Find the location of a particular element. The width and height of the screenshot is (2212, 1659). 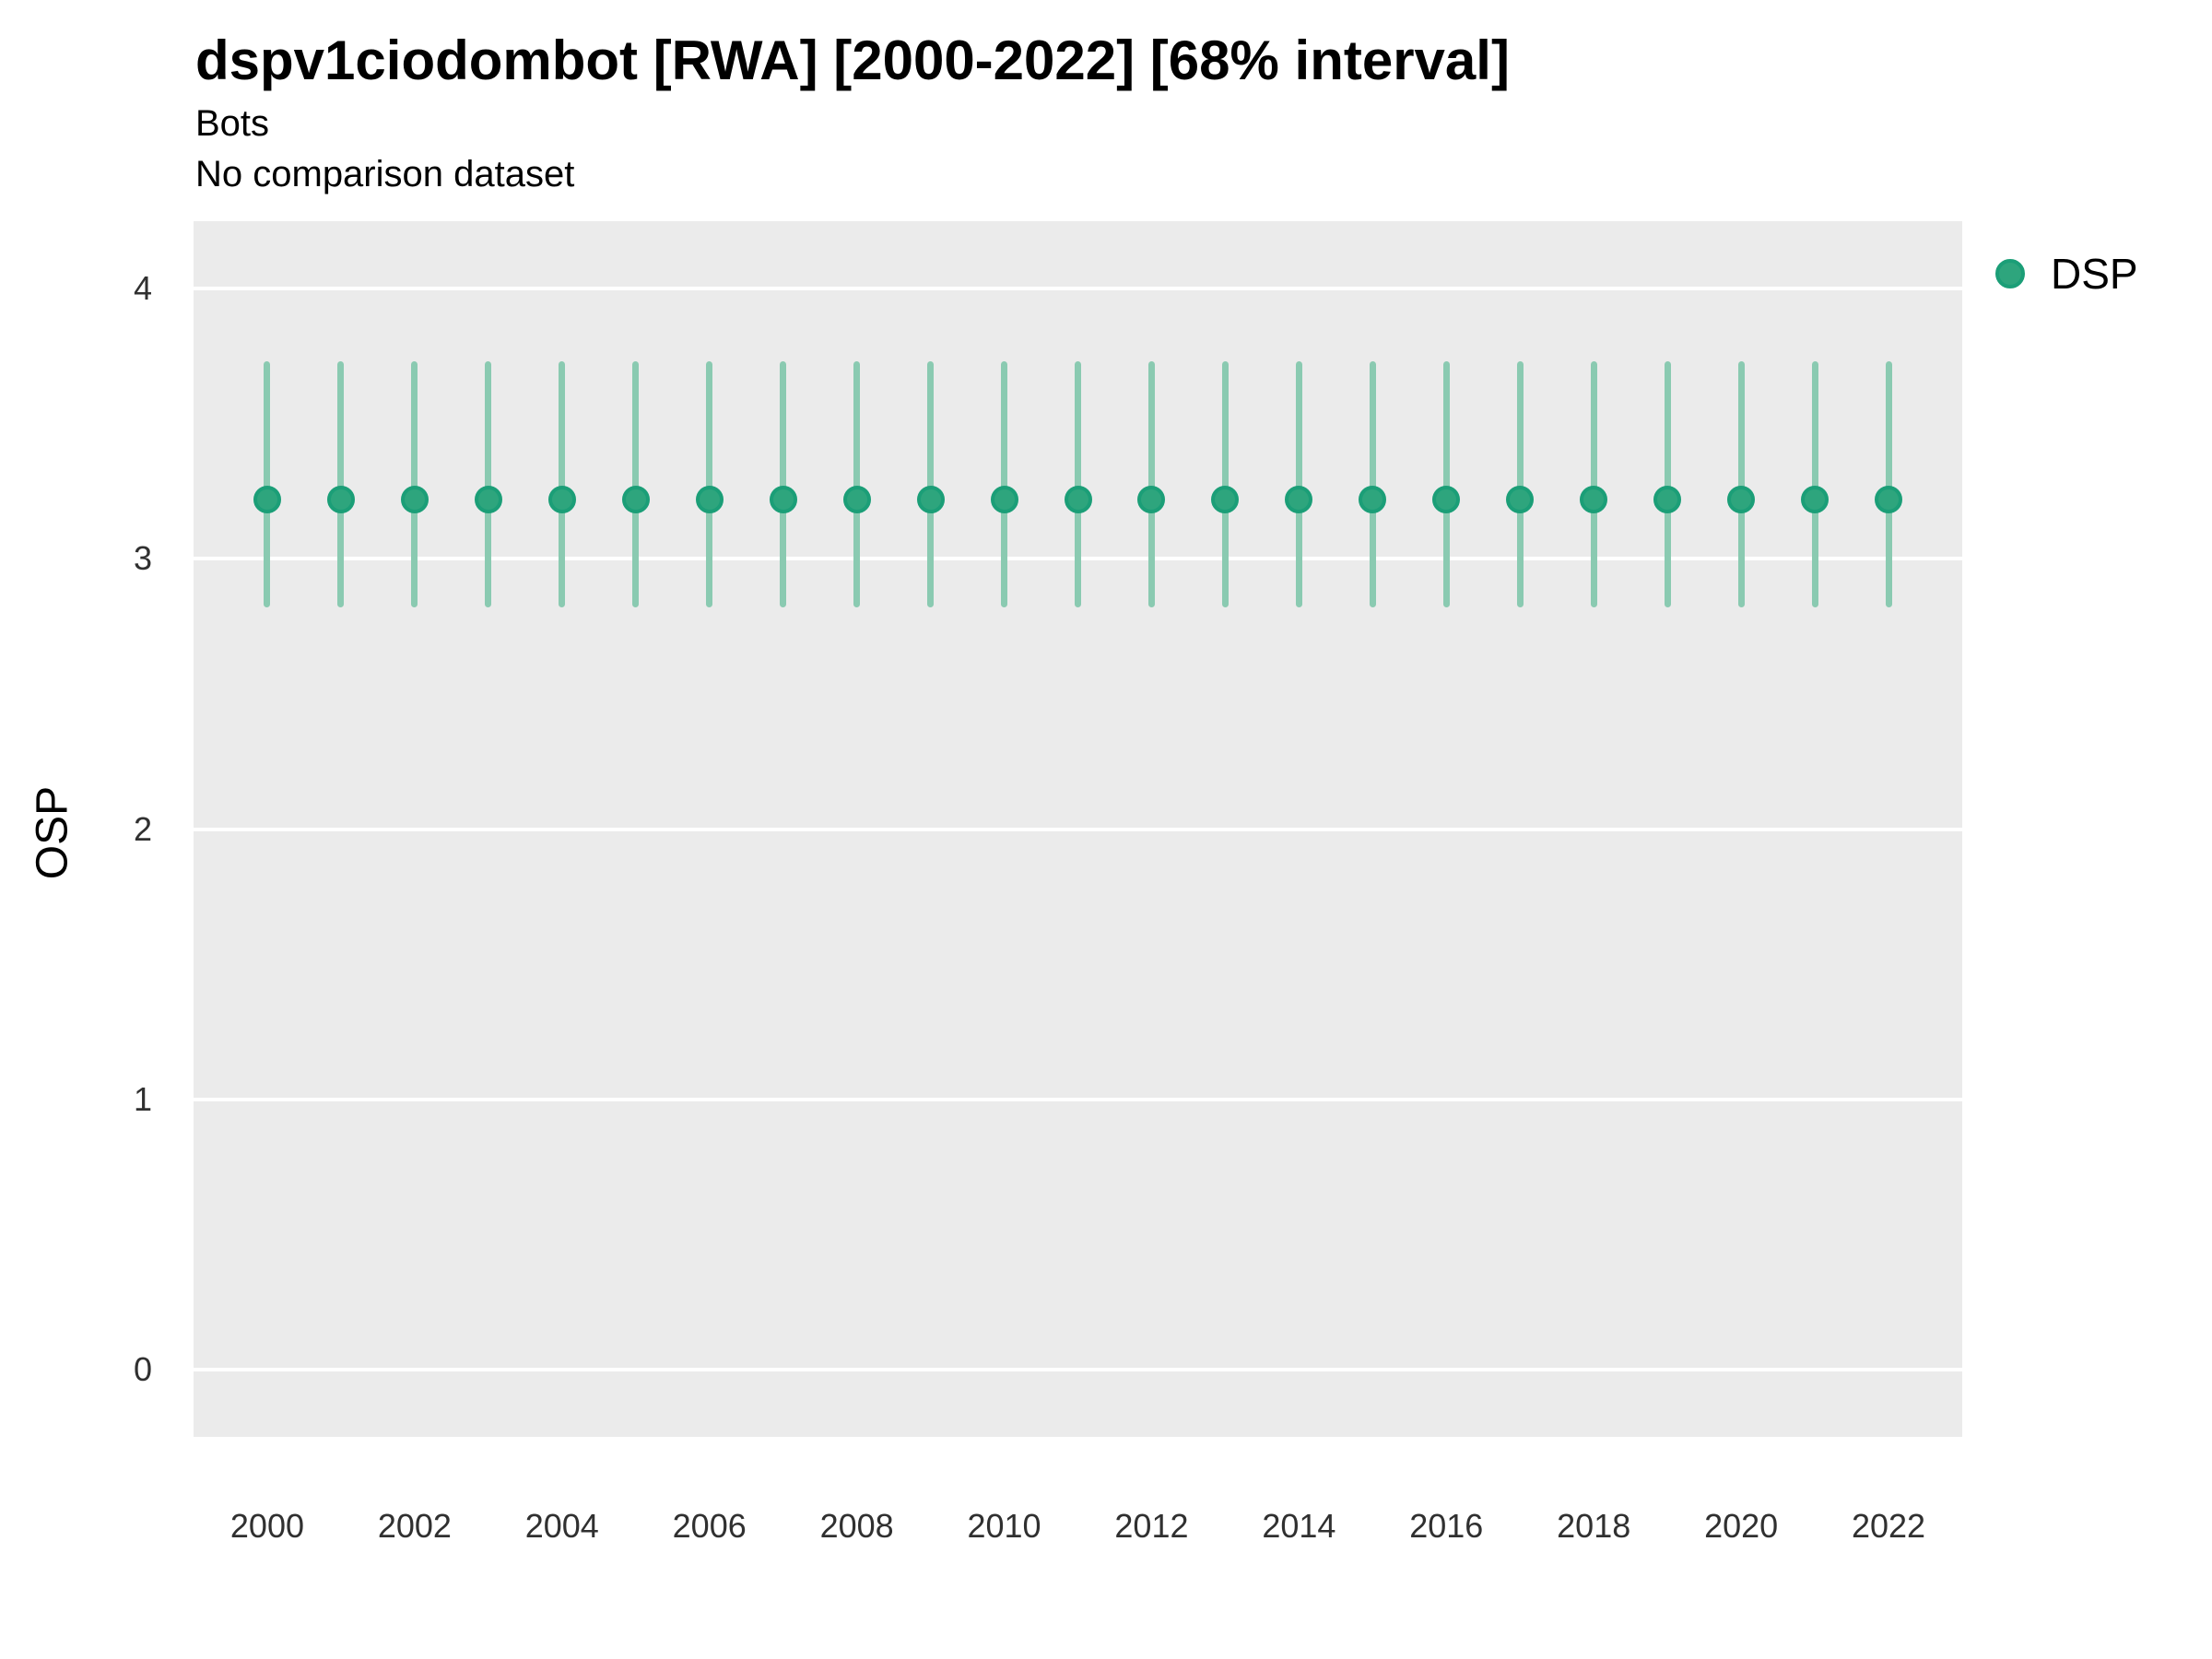

x-tick-label-2014: 2014 is located at coordinates (1299, 1526).